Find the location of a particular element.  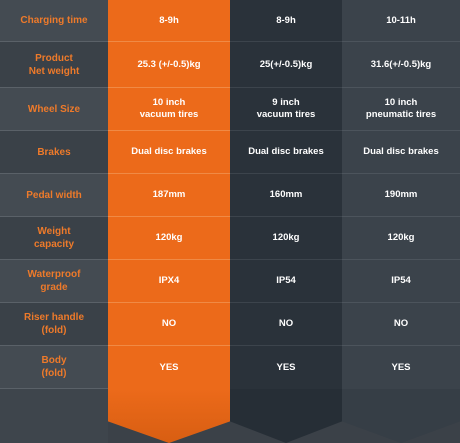

value-cell: 10 inch pneumatic tires is located at coordinates (401, 109).